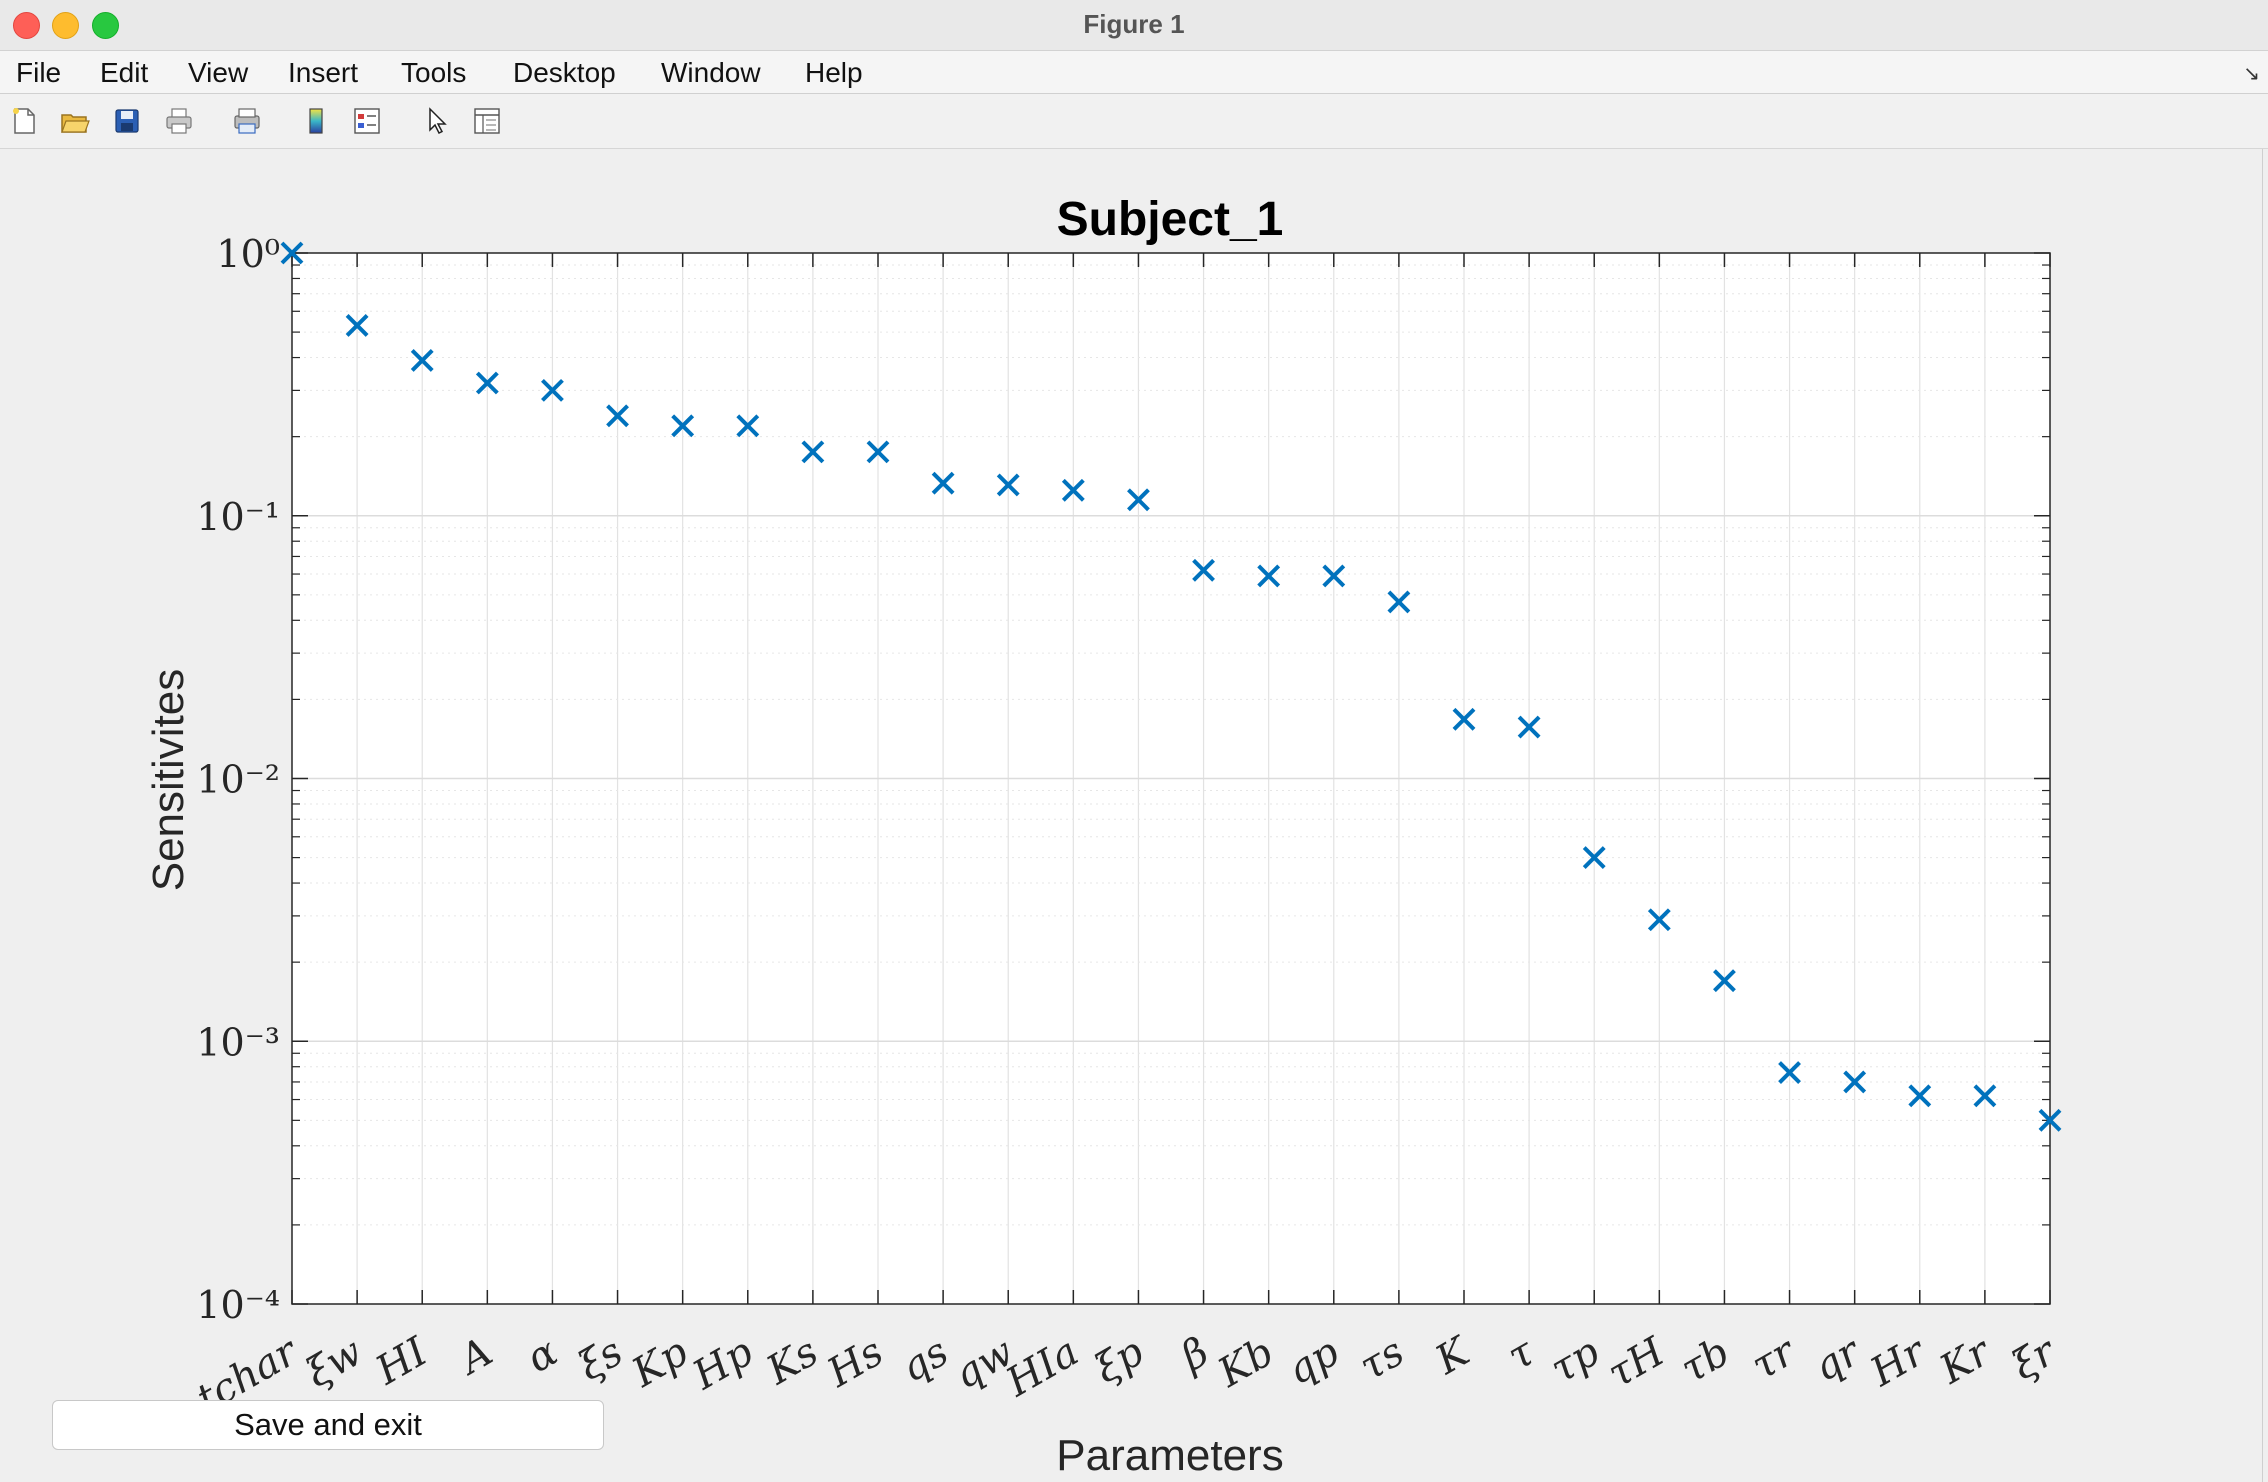  What do you see at coordinates (1453, 1356) in the screenshot?
I see `x-tick-label: K` at bounding box center [1453, 1356].